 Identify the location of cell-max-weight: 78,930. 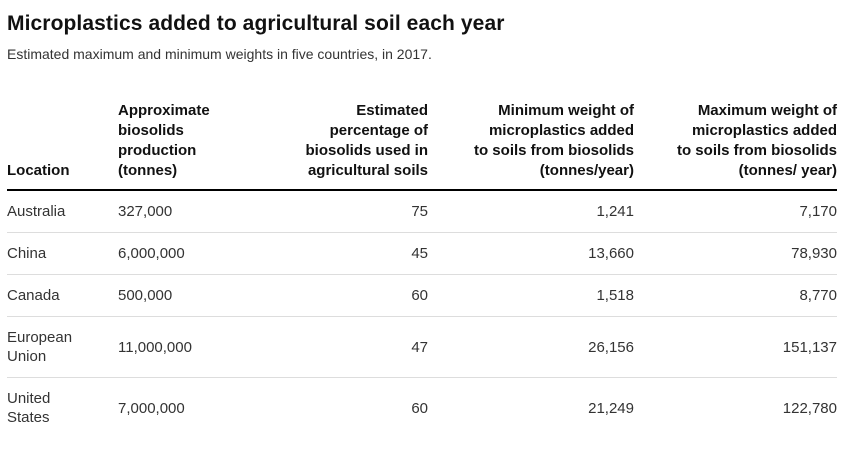
(814, 253).